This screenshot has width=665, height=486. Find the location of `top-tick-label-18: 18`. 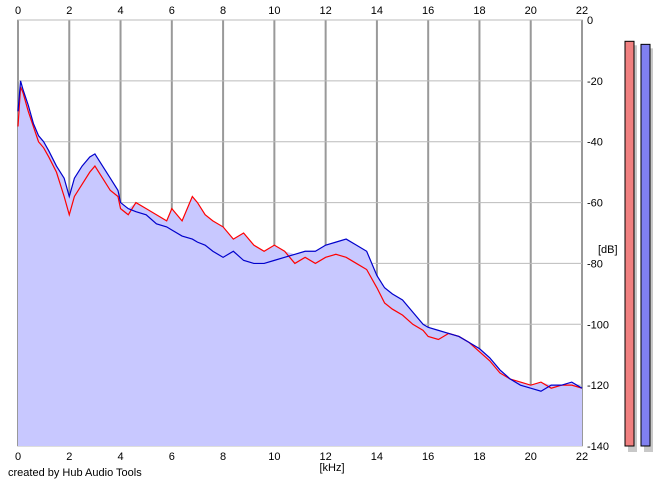

top-tick-label-18: 18 is located at coordinates (479, 11).